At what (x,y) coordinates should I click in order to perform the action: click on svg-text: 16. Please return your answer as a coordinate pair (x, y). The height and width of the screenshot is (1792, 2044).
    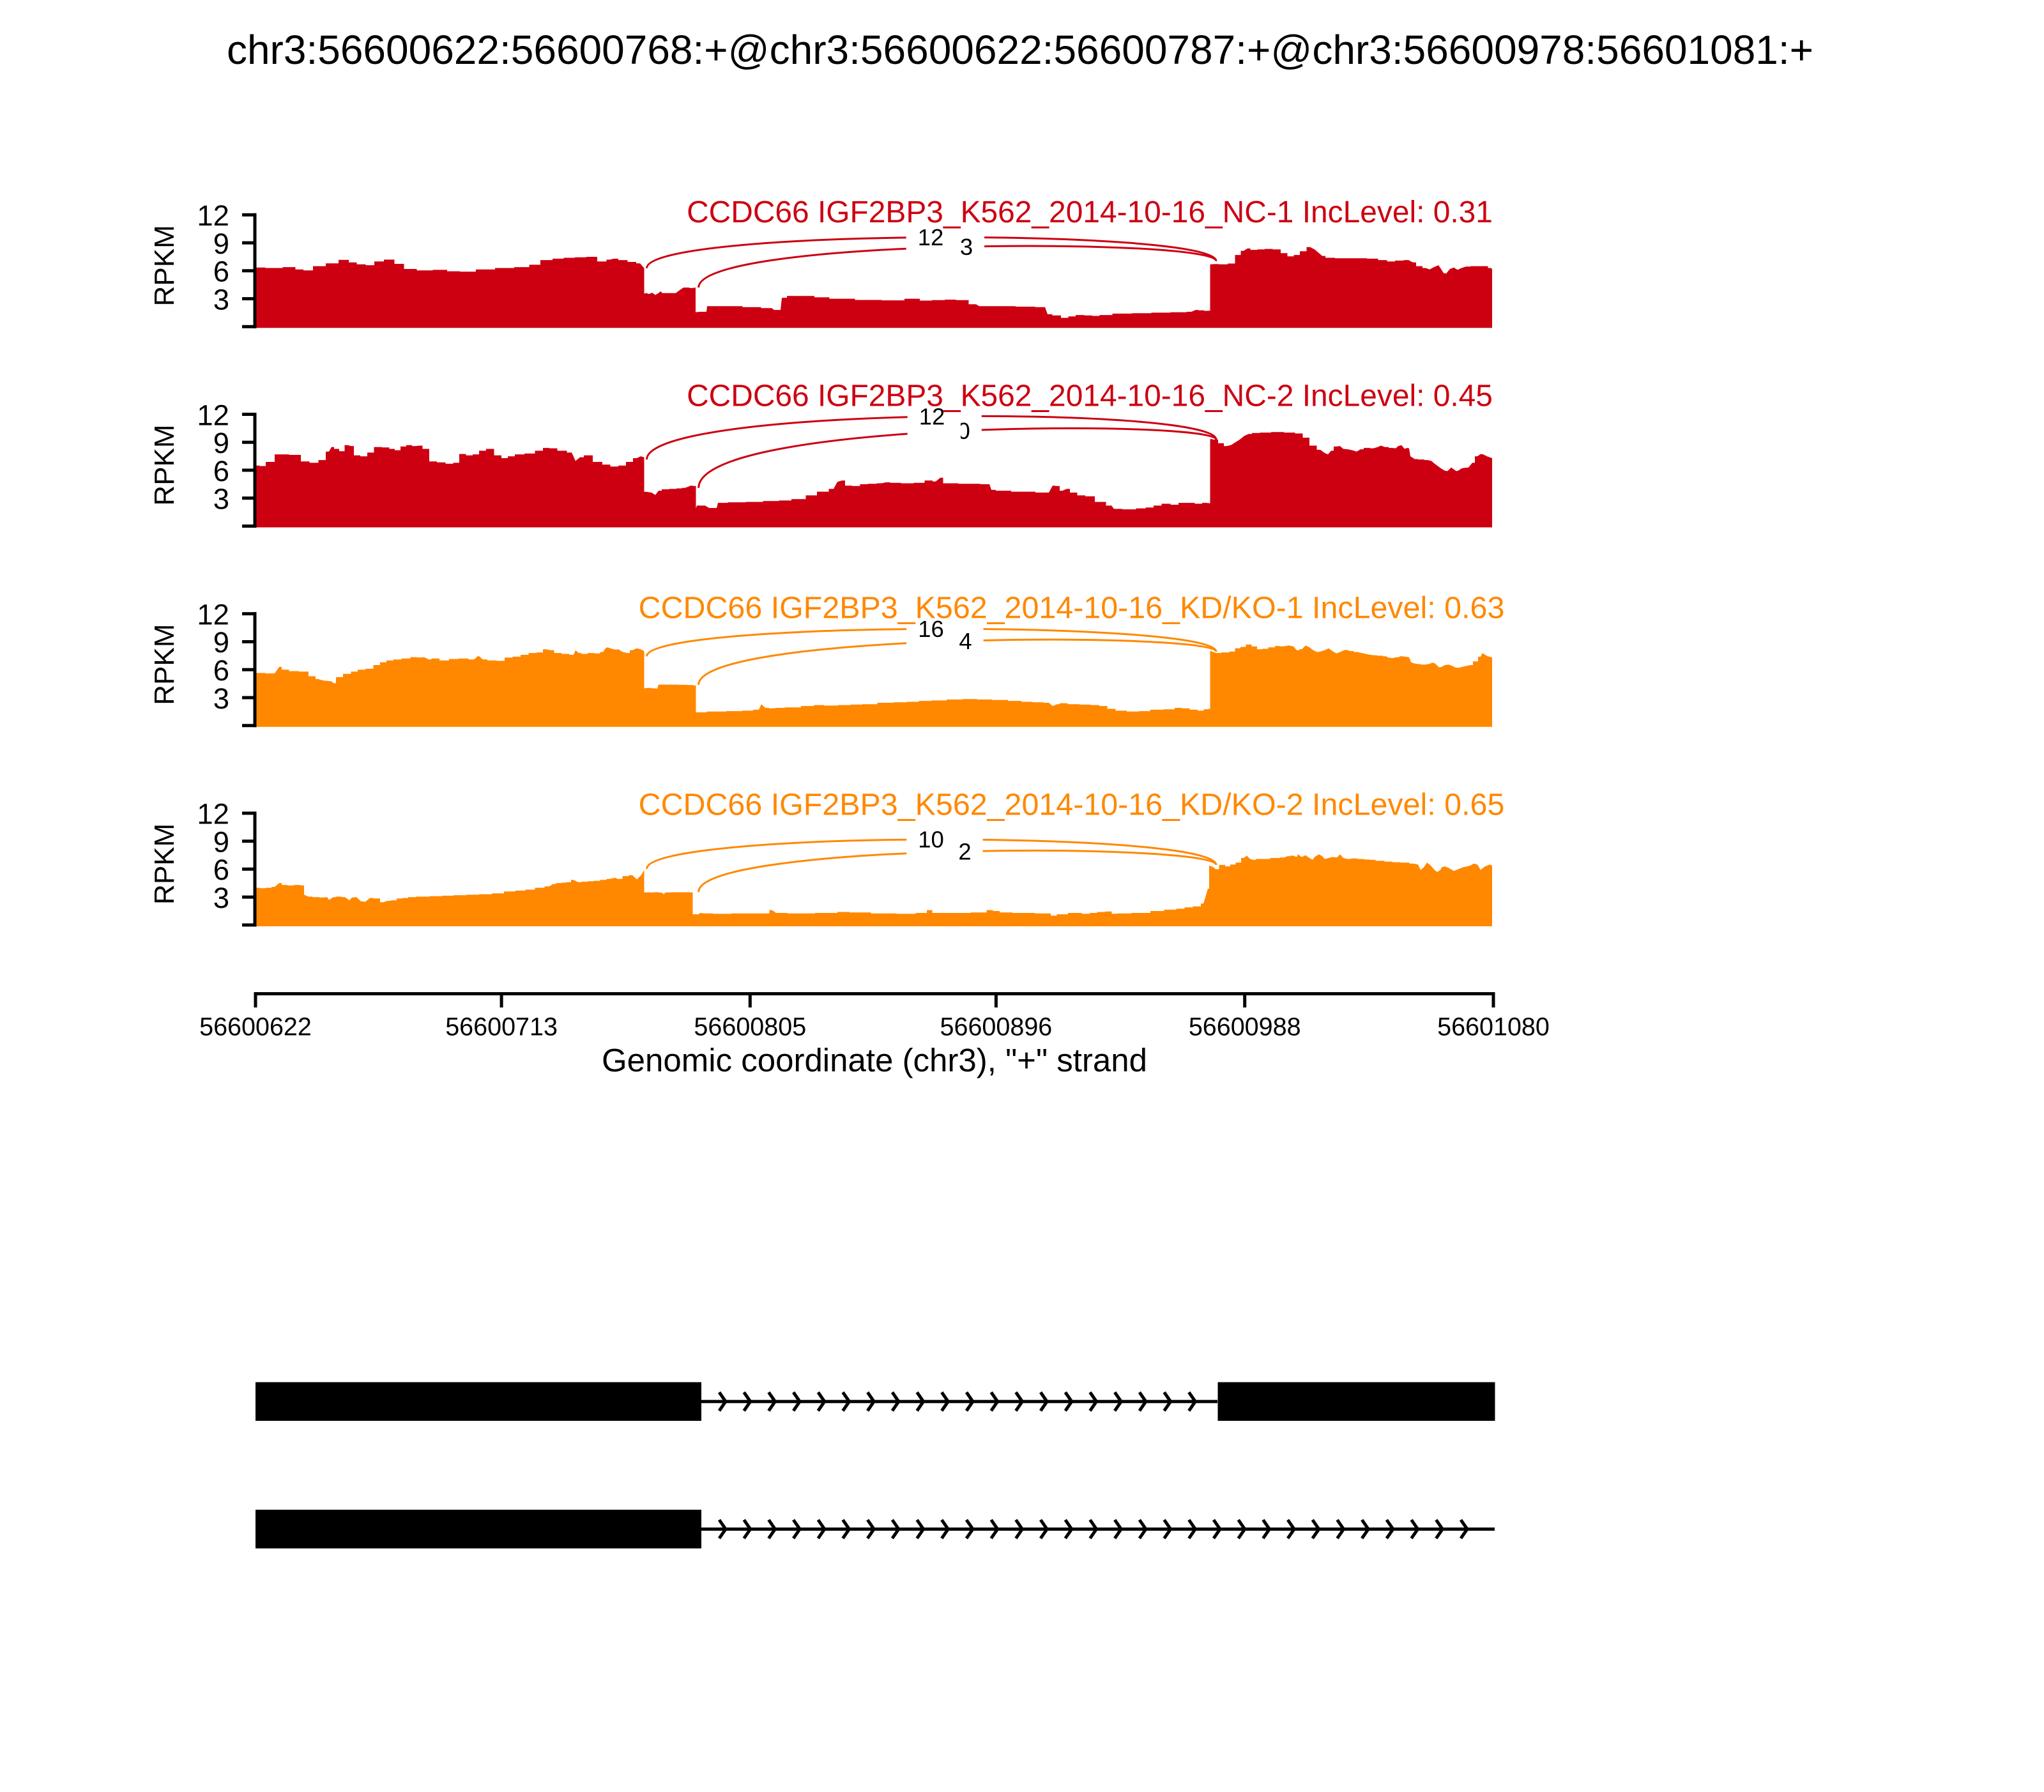
    Looking at the image, I should click on (931, 629).